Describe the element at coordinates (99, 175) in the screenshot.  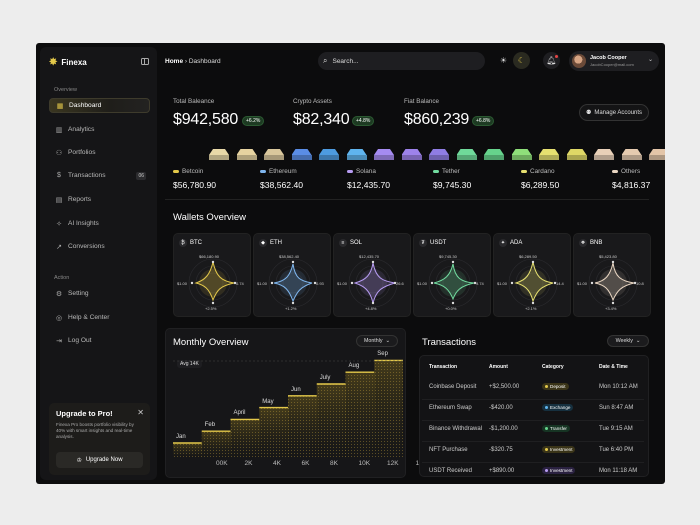
I see `sidebar-item-transactions: $ Transactions 06` at that location.